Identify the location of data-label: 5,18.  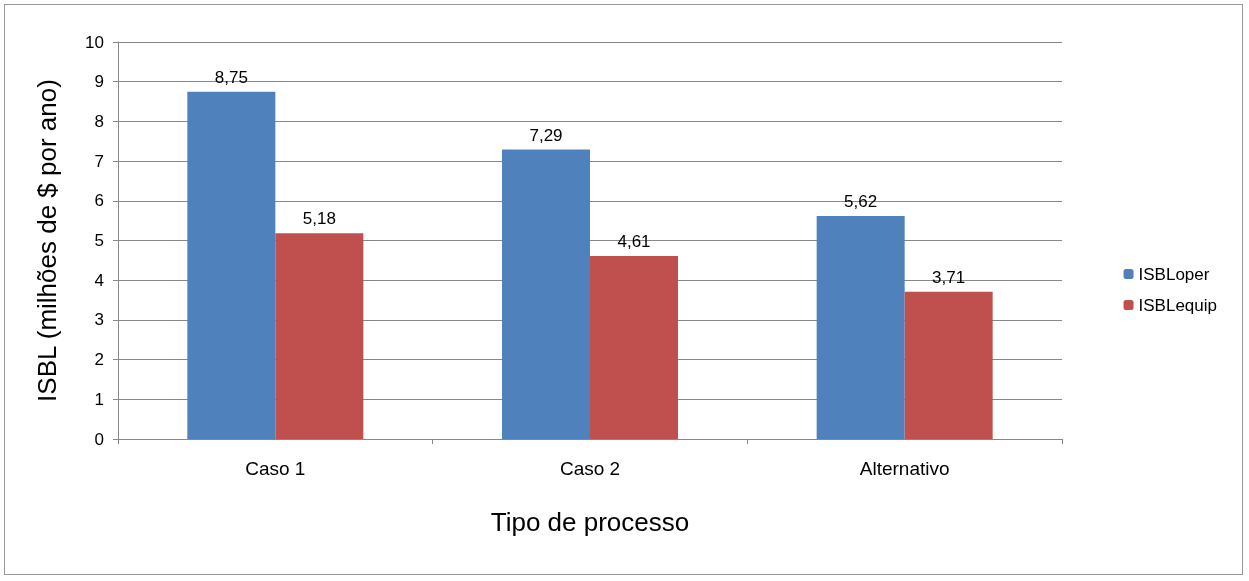
(319, 219).